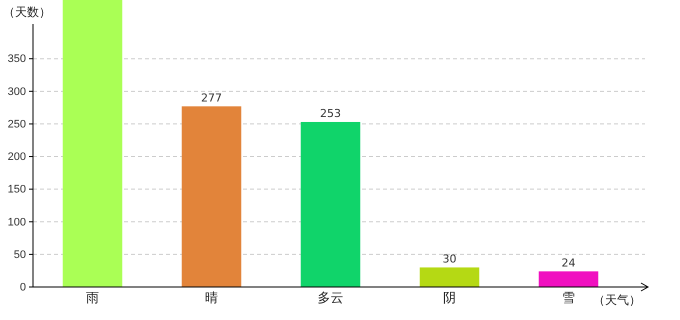 The image size is (680, 320). What do you see at coordinates (20, 254) in the screenshot?
I see `y-tick-label: 50` at bounding box center [20, 254].